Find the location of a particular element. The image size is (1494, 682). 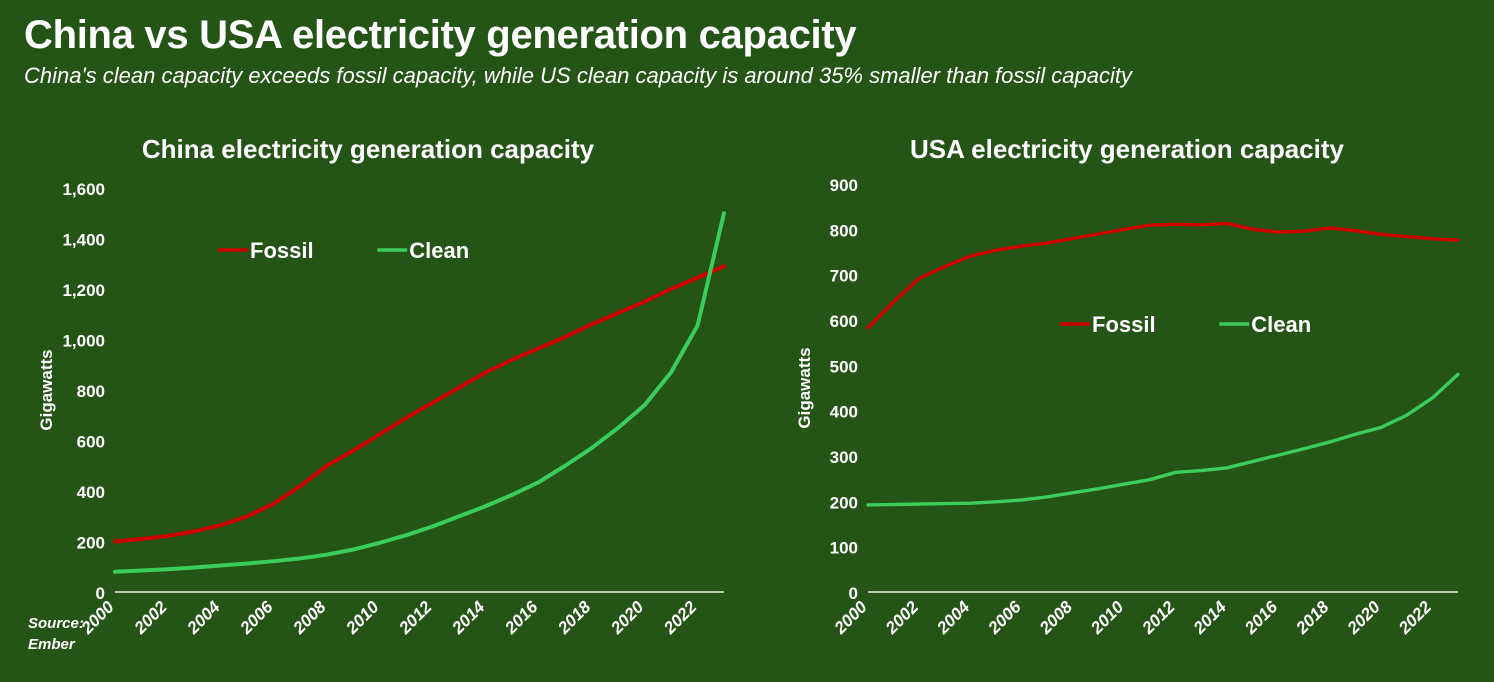

y-axis-tick-label: 1,000 is located at coordinates (83, 341).